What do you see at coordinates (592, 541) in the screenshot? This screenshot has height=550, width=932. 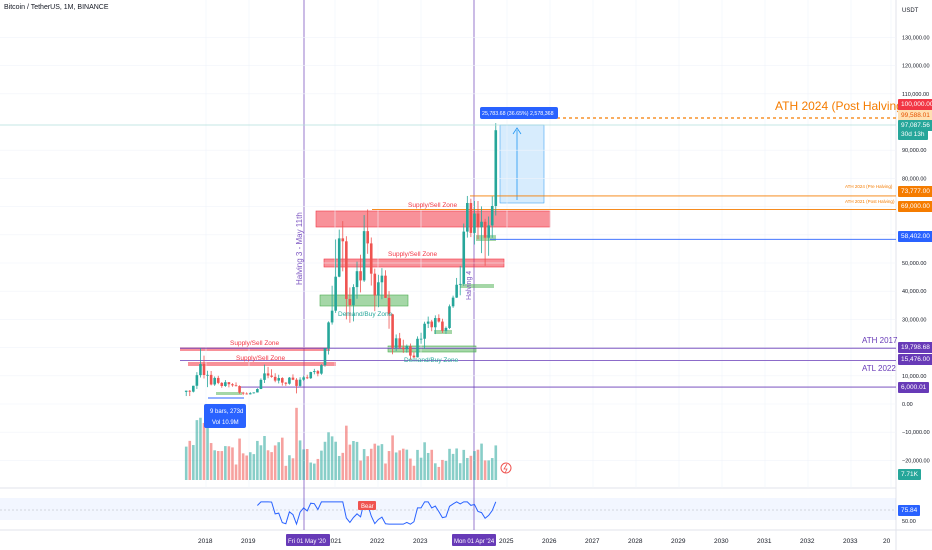 I see `year-tick-label: 2027` at bounding box center [592, 541].